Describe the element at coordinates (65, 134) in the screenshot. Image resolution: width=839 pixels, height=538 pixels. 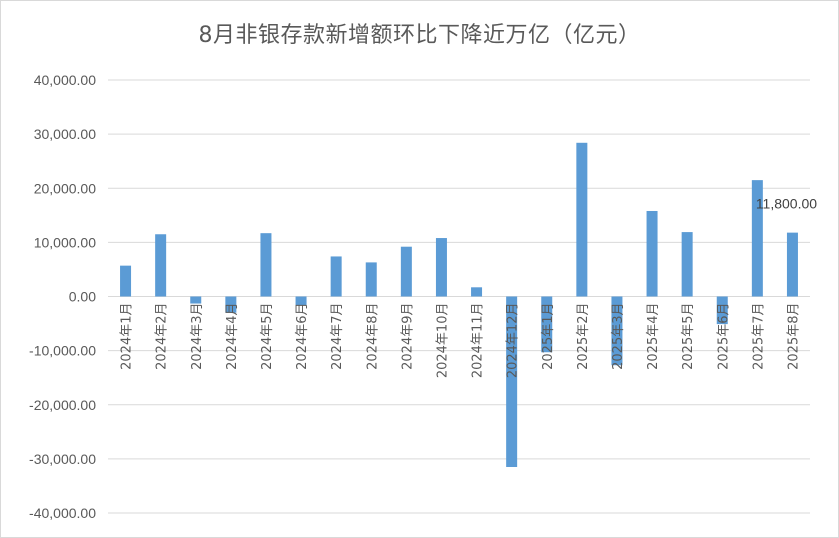
I see `y-tick-label: 30,000.00` at that location.